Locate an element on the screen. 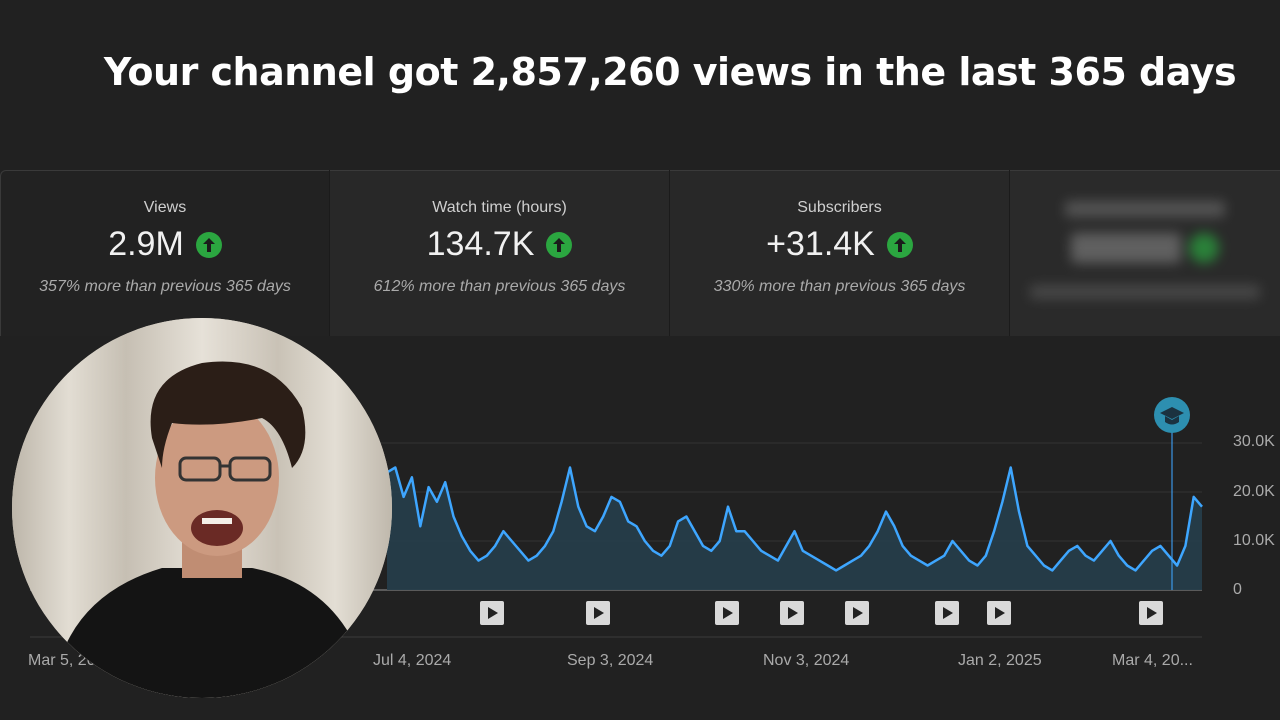 This screenshot has width=1280, height=720. subscribers-value: +31.4K is located at coordinates (820, 244).